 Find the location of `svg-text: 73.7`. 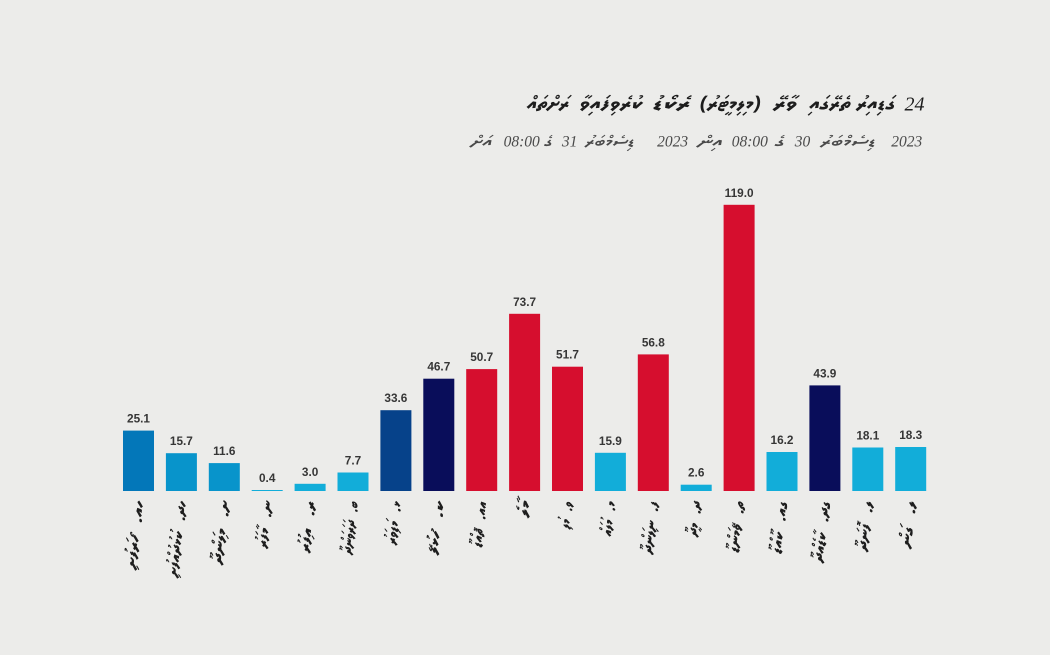

svg-text: 73.7 is located at coordinates (524, 302).